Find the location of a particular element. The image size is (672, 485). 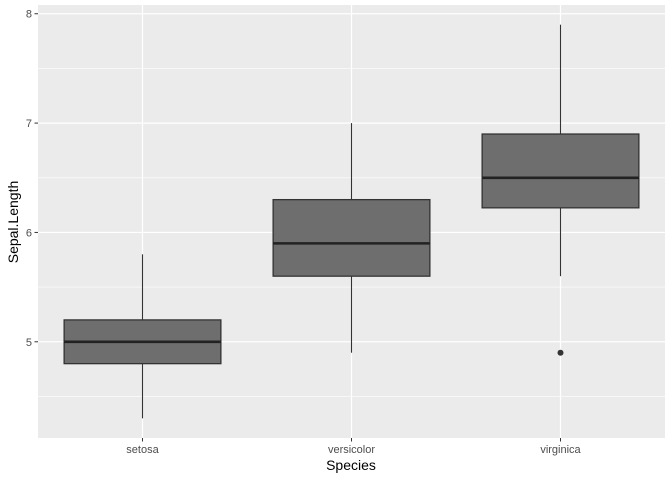

x-tick-label: setosa is located at coordinates (142, 450).